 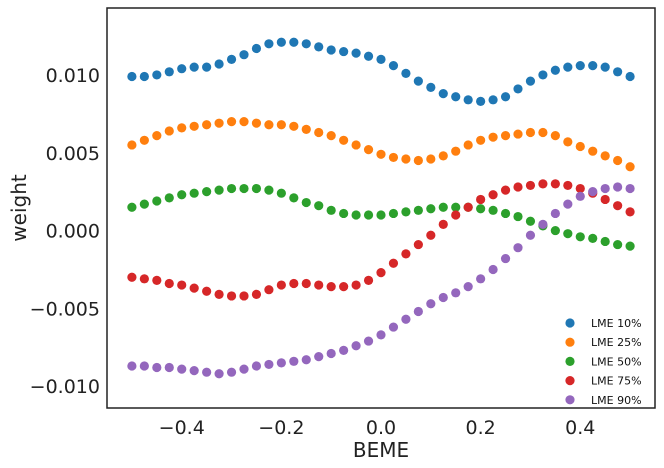 What do you see at coordinates (616, 381) in the screenshot?
I see `legend-label: LME 75%` at bounding box center [616, 381].